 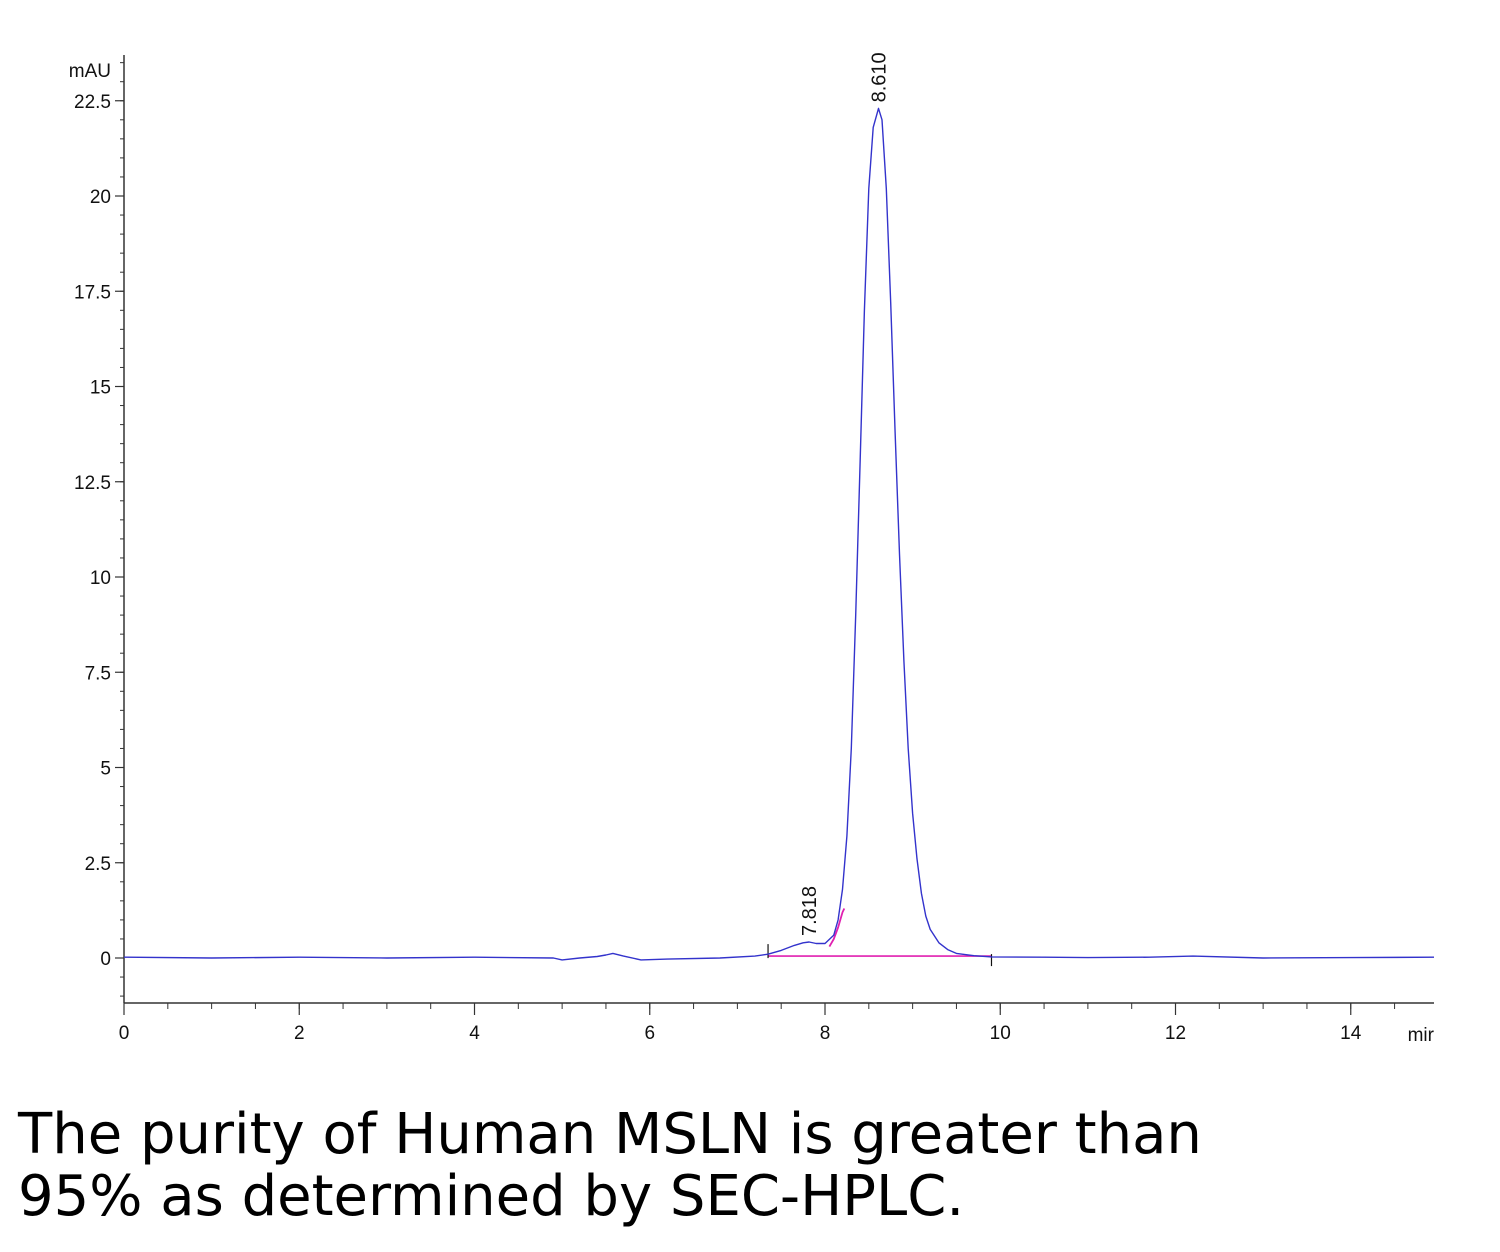 I want to click on y-tick-label: 20, so click(x=100, y=197).